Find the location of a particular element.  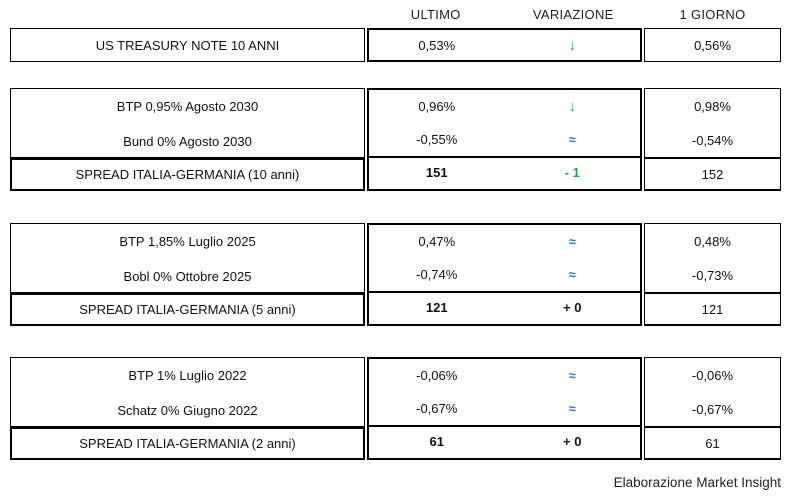

ultimo-value: -0,67% is located at coordinates (437, 408).